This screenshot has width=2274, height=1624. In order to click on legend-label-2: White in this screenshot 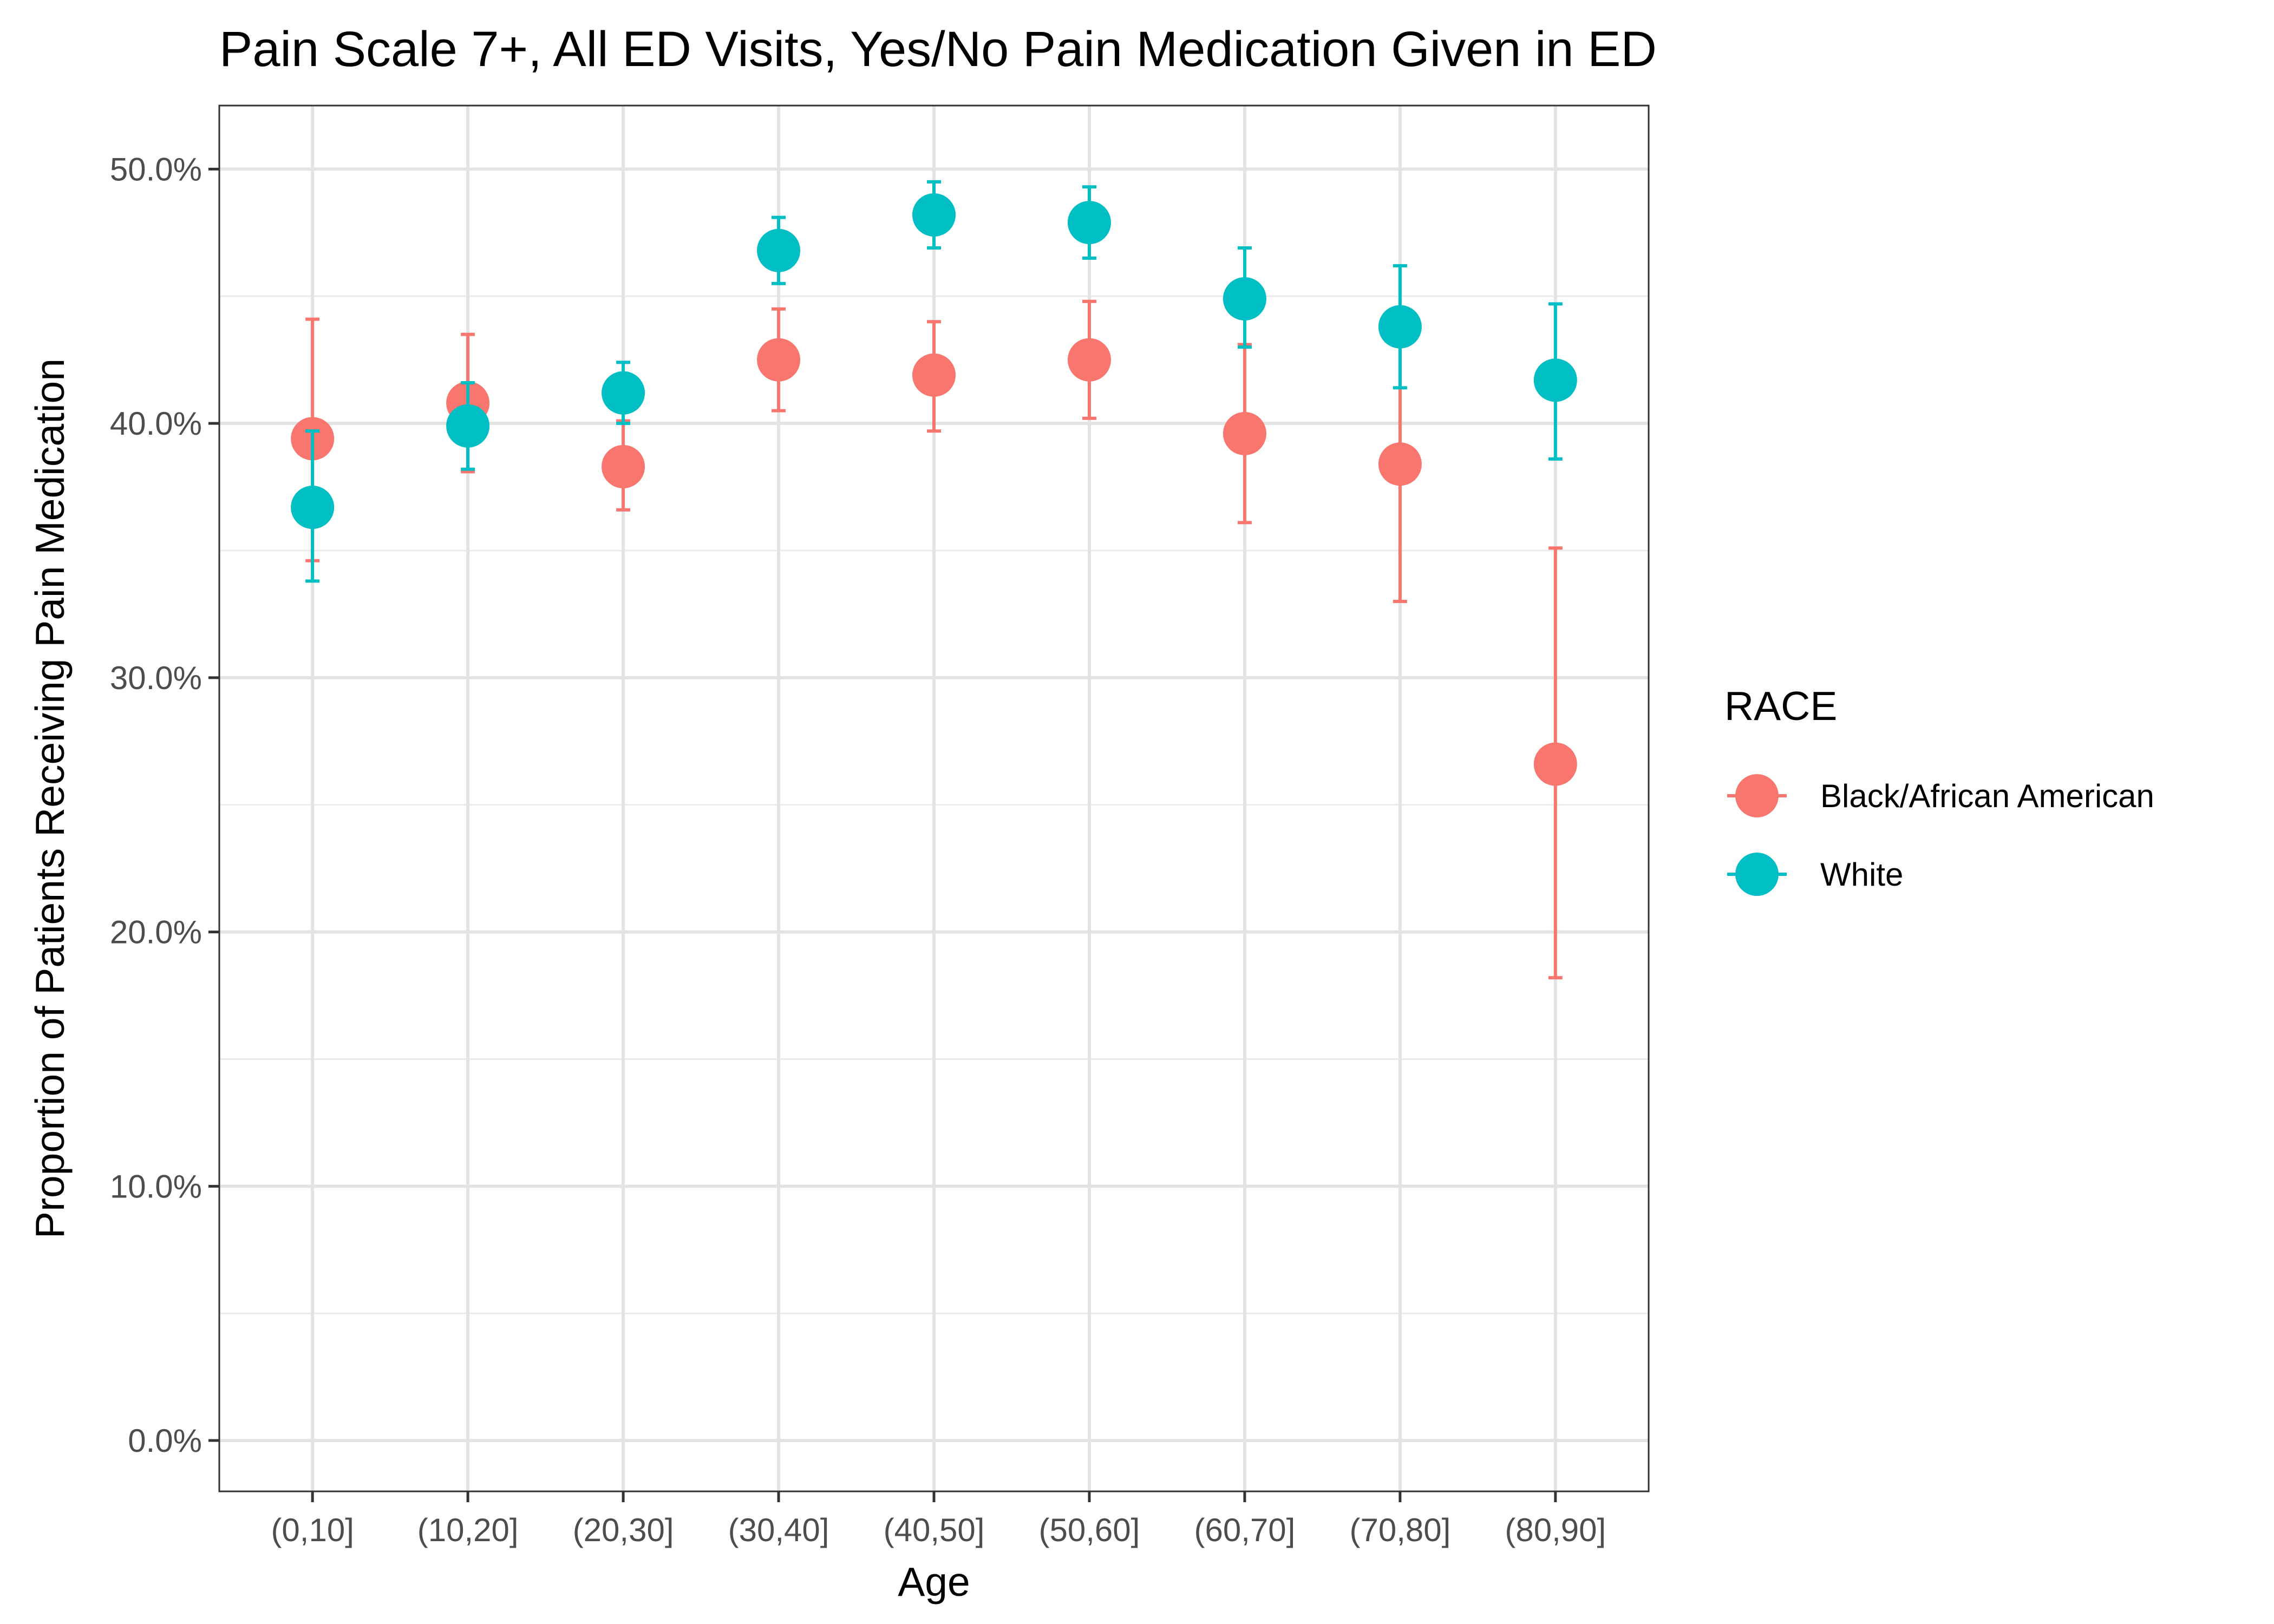, I will do `click(1862, 875)`.